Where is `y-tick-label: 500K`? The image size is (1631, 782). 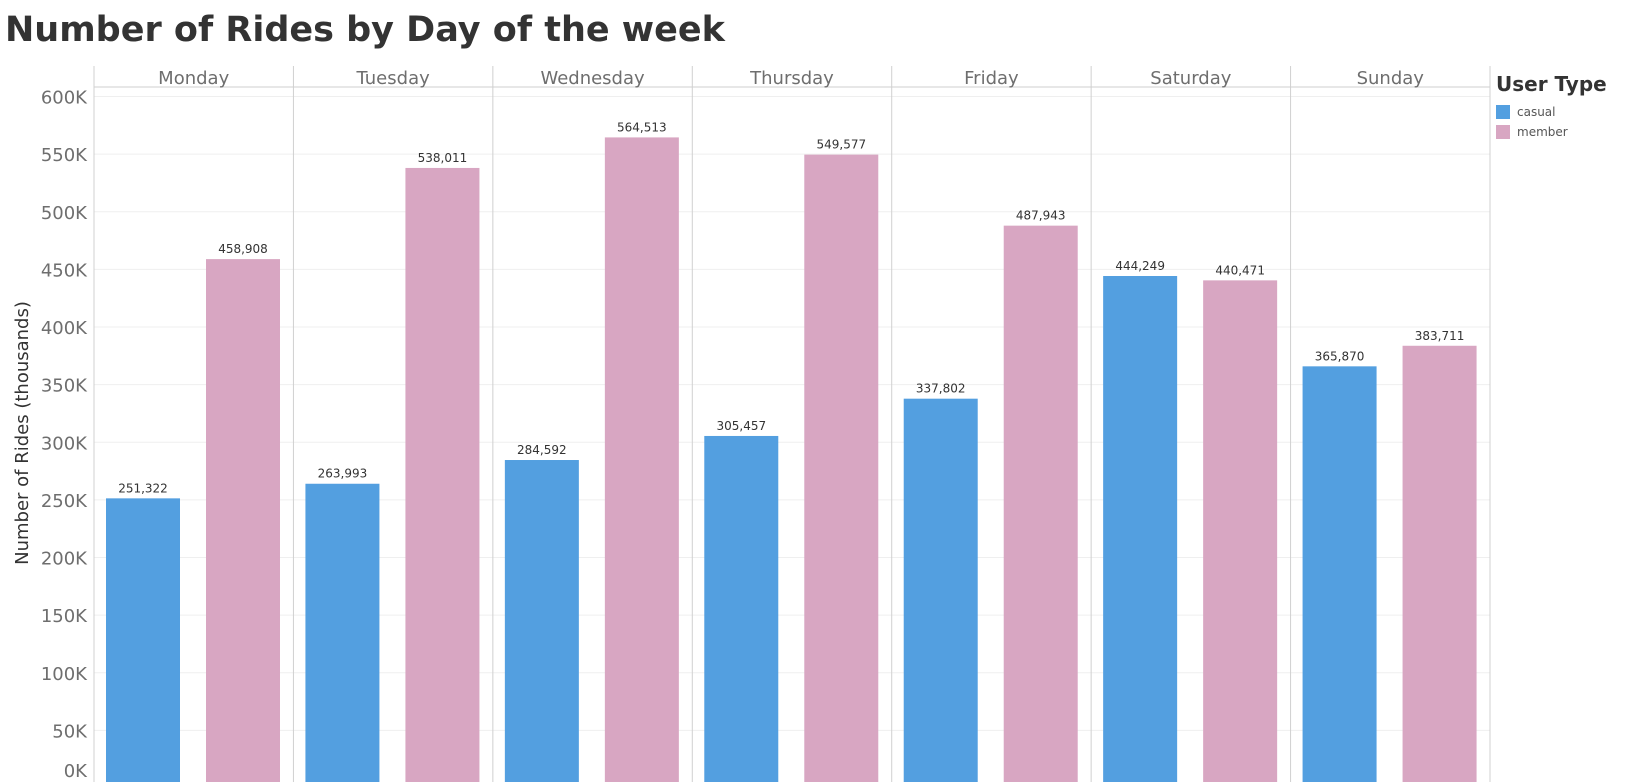
y-tick-label: 500K is located at coordinates (64, 213).